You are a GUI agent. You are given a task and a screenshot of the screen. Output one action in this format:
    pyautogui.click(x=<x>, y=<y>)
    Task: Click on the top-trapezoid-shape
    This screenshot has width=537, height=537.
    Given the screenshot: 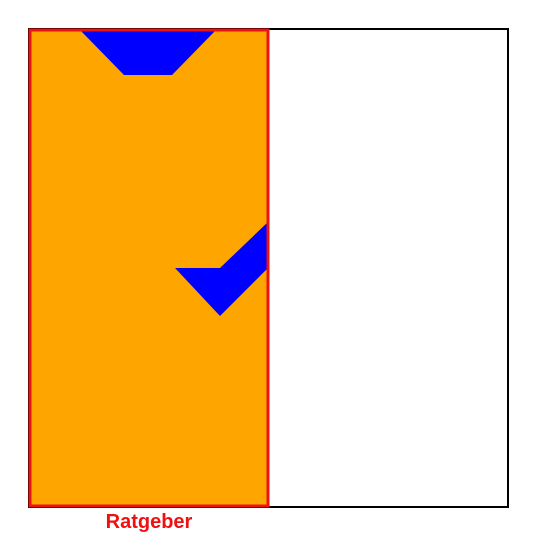 What is the action you would take?
    pyautogui.click(x=148, y=52)
    